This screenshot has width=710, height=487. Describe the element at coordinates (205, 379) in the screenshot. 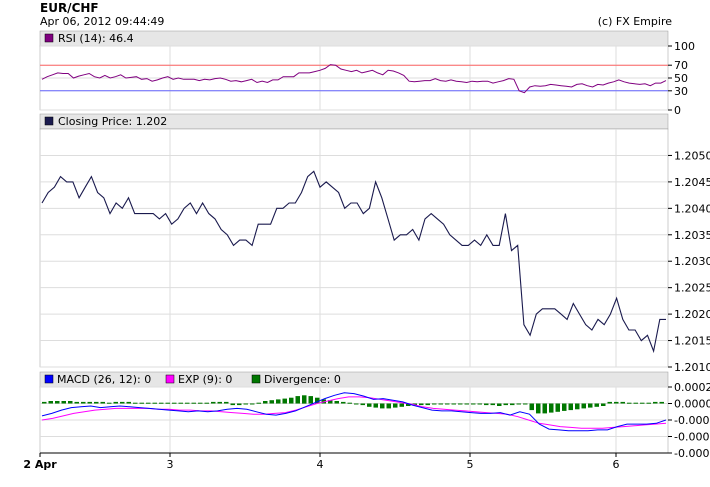

I see `exp-legend-label: EXP (9): 0` at that location.